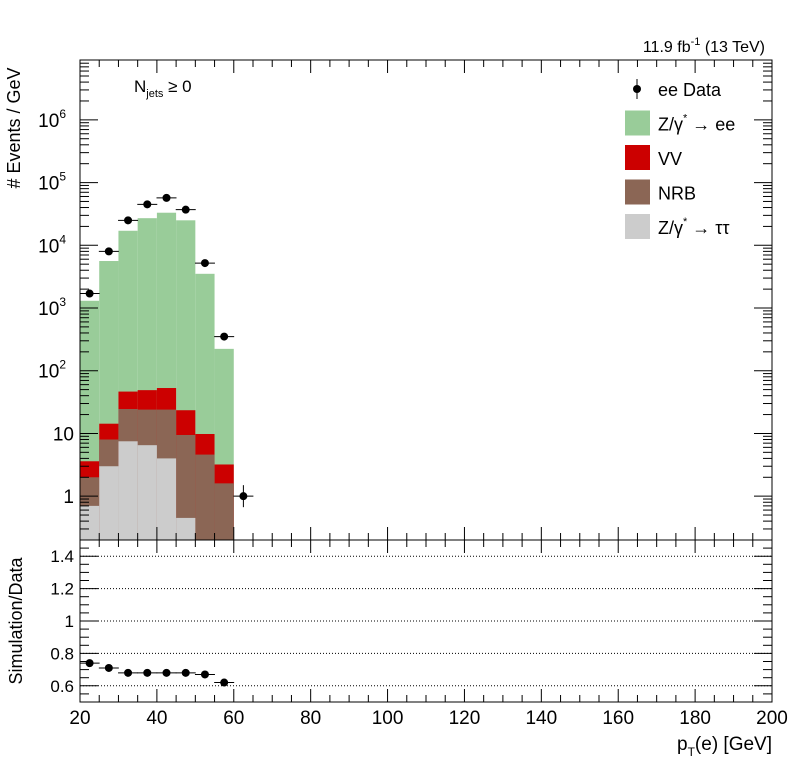  Describe the element at coordinates (618, 718) in the screenshot. I see `x-tick-label: 160` at that location.